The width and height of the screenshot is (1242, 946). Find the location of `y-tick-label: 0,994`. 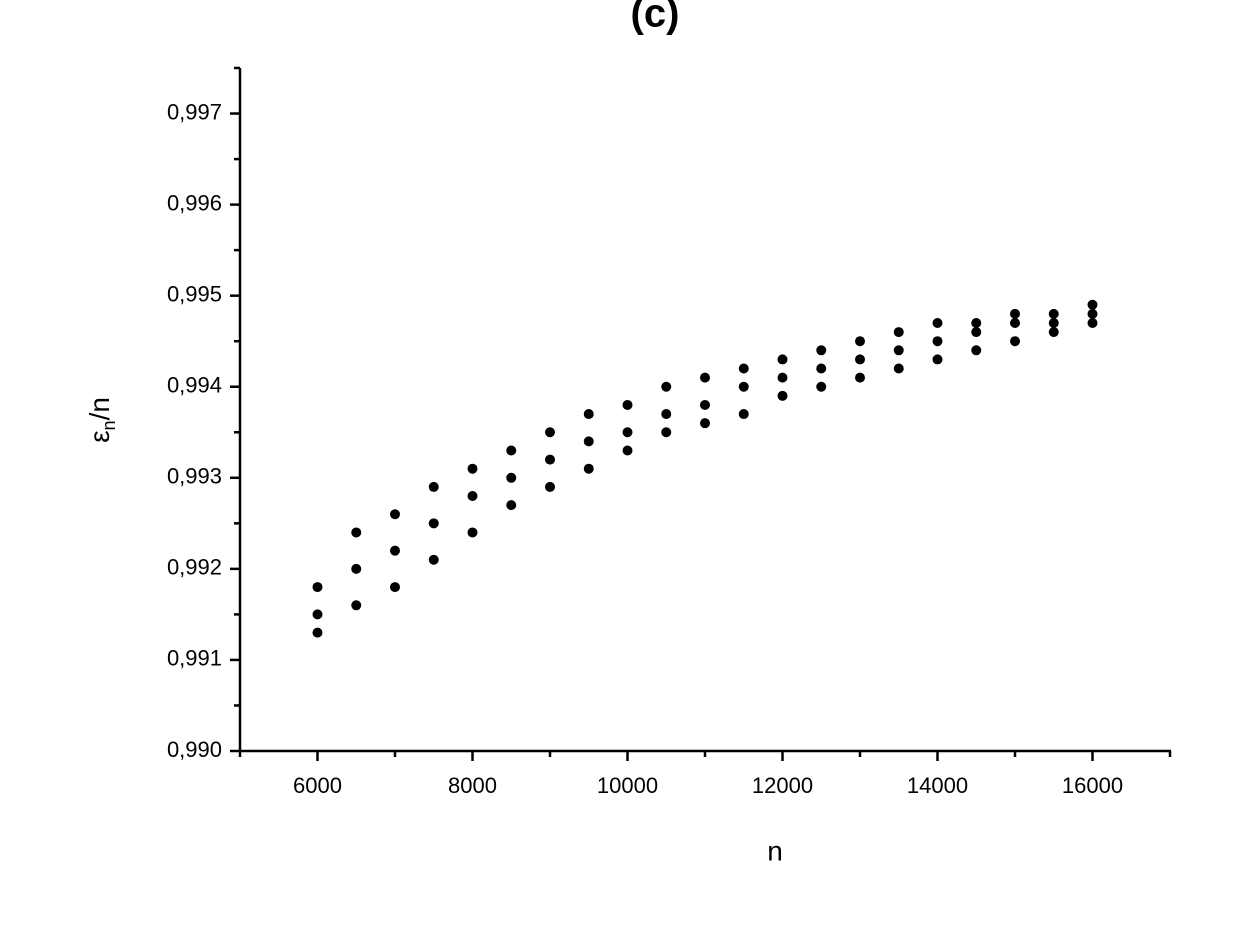

y-tick-label: 0,994 is located at coordinates (194, 385).